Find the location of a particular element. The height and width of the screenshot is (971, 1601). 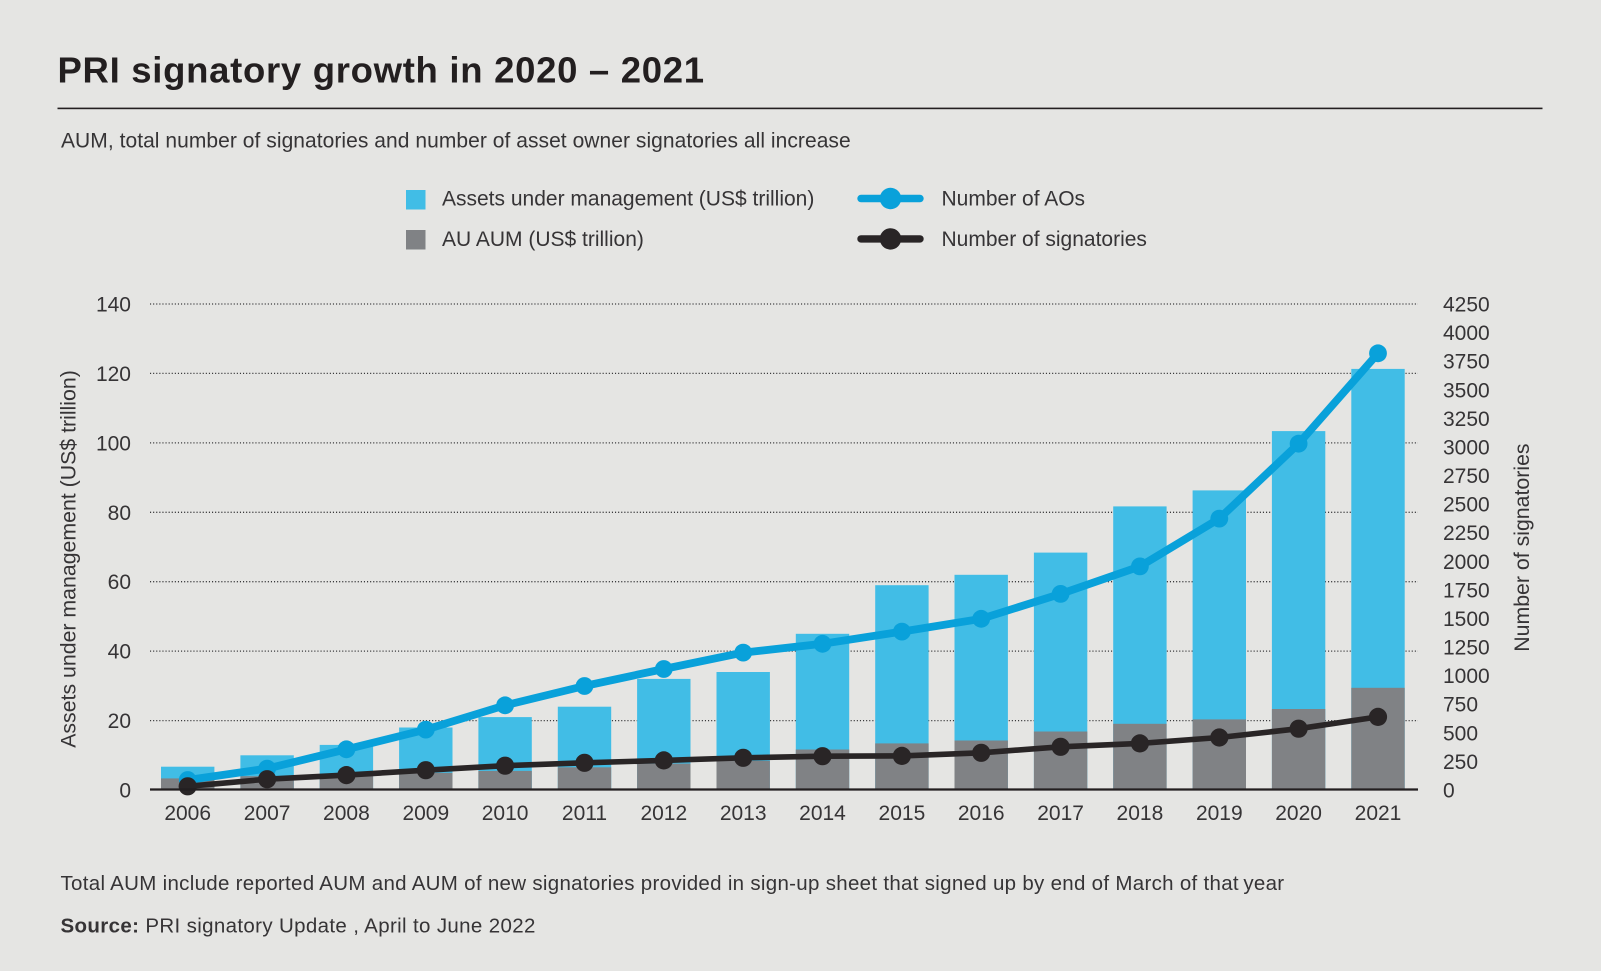

svg-text: Number of AOs is located at coordinates (1014, 199).